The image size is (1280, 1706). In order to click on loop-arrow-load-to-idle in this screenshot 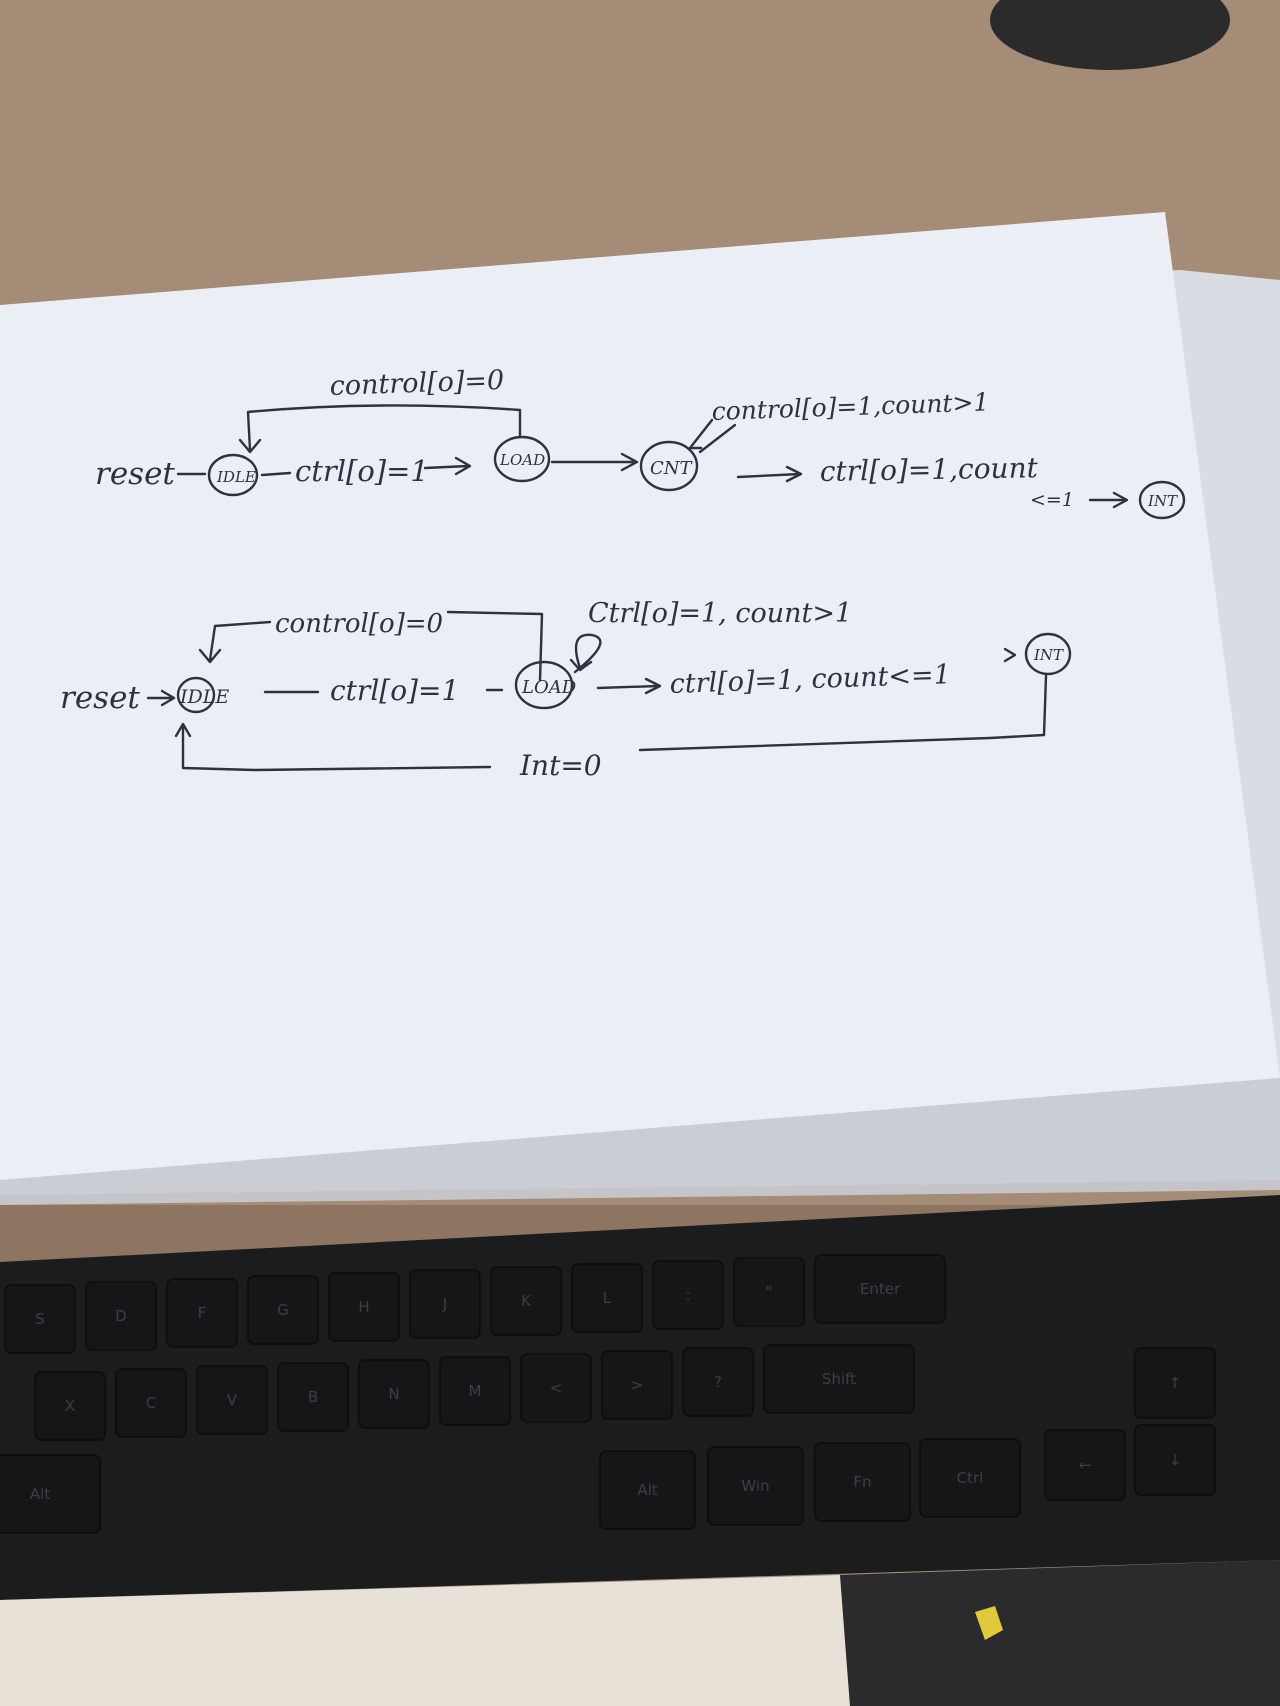, I will do `click(384, 428)`.